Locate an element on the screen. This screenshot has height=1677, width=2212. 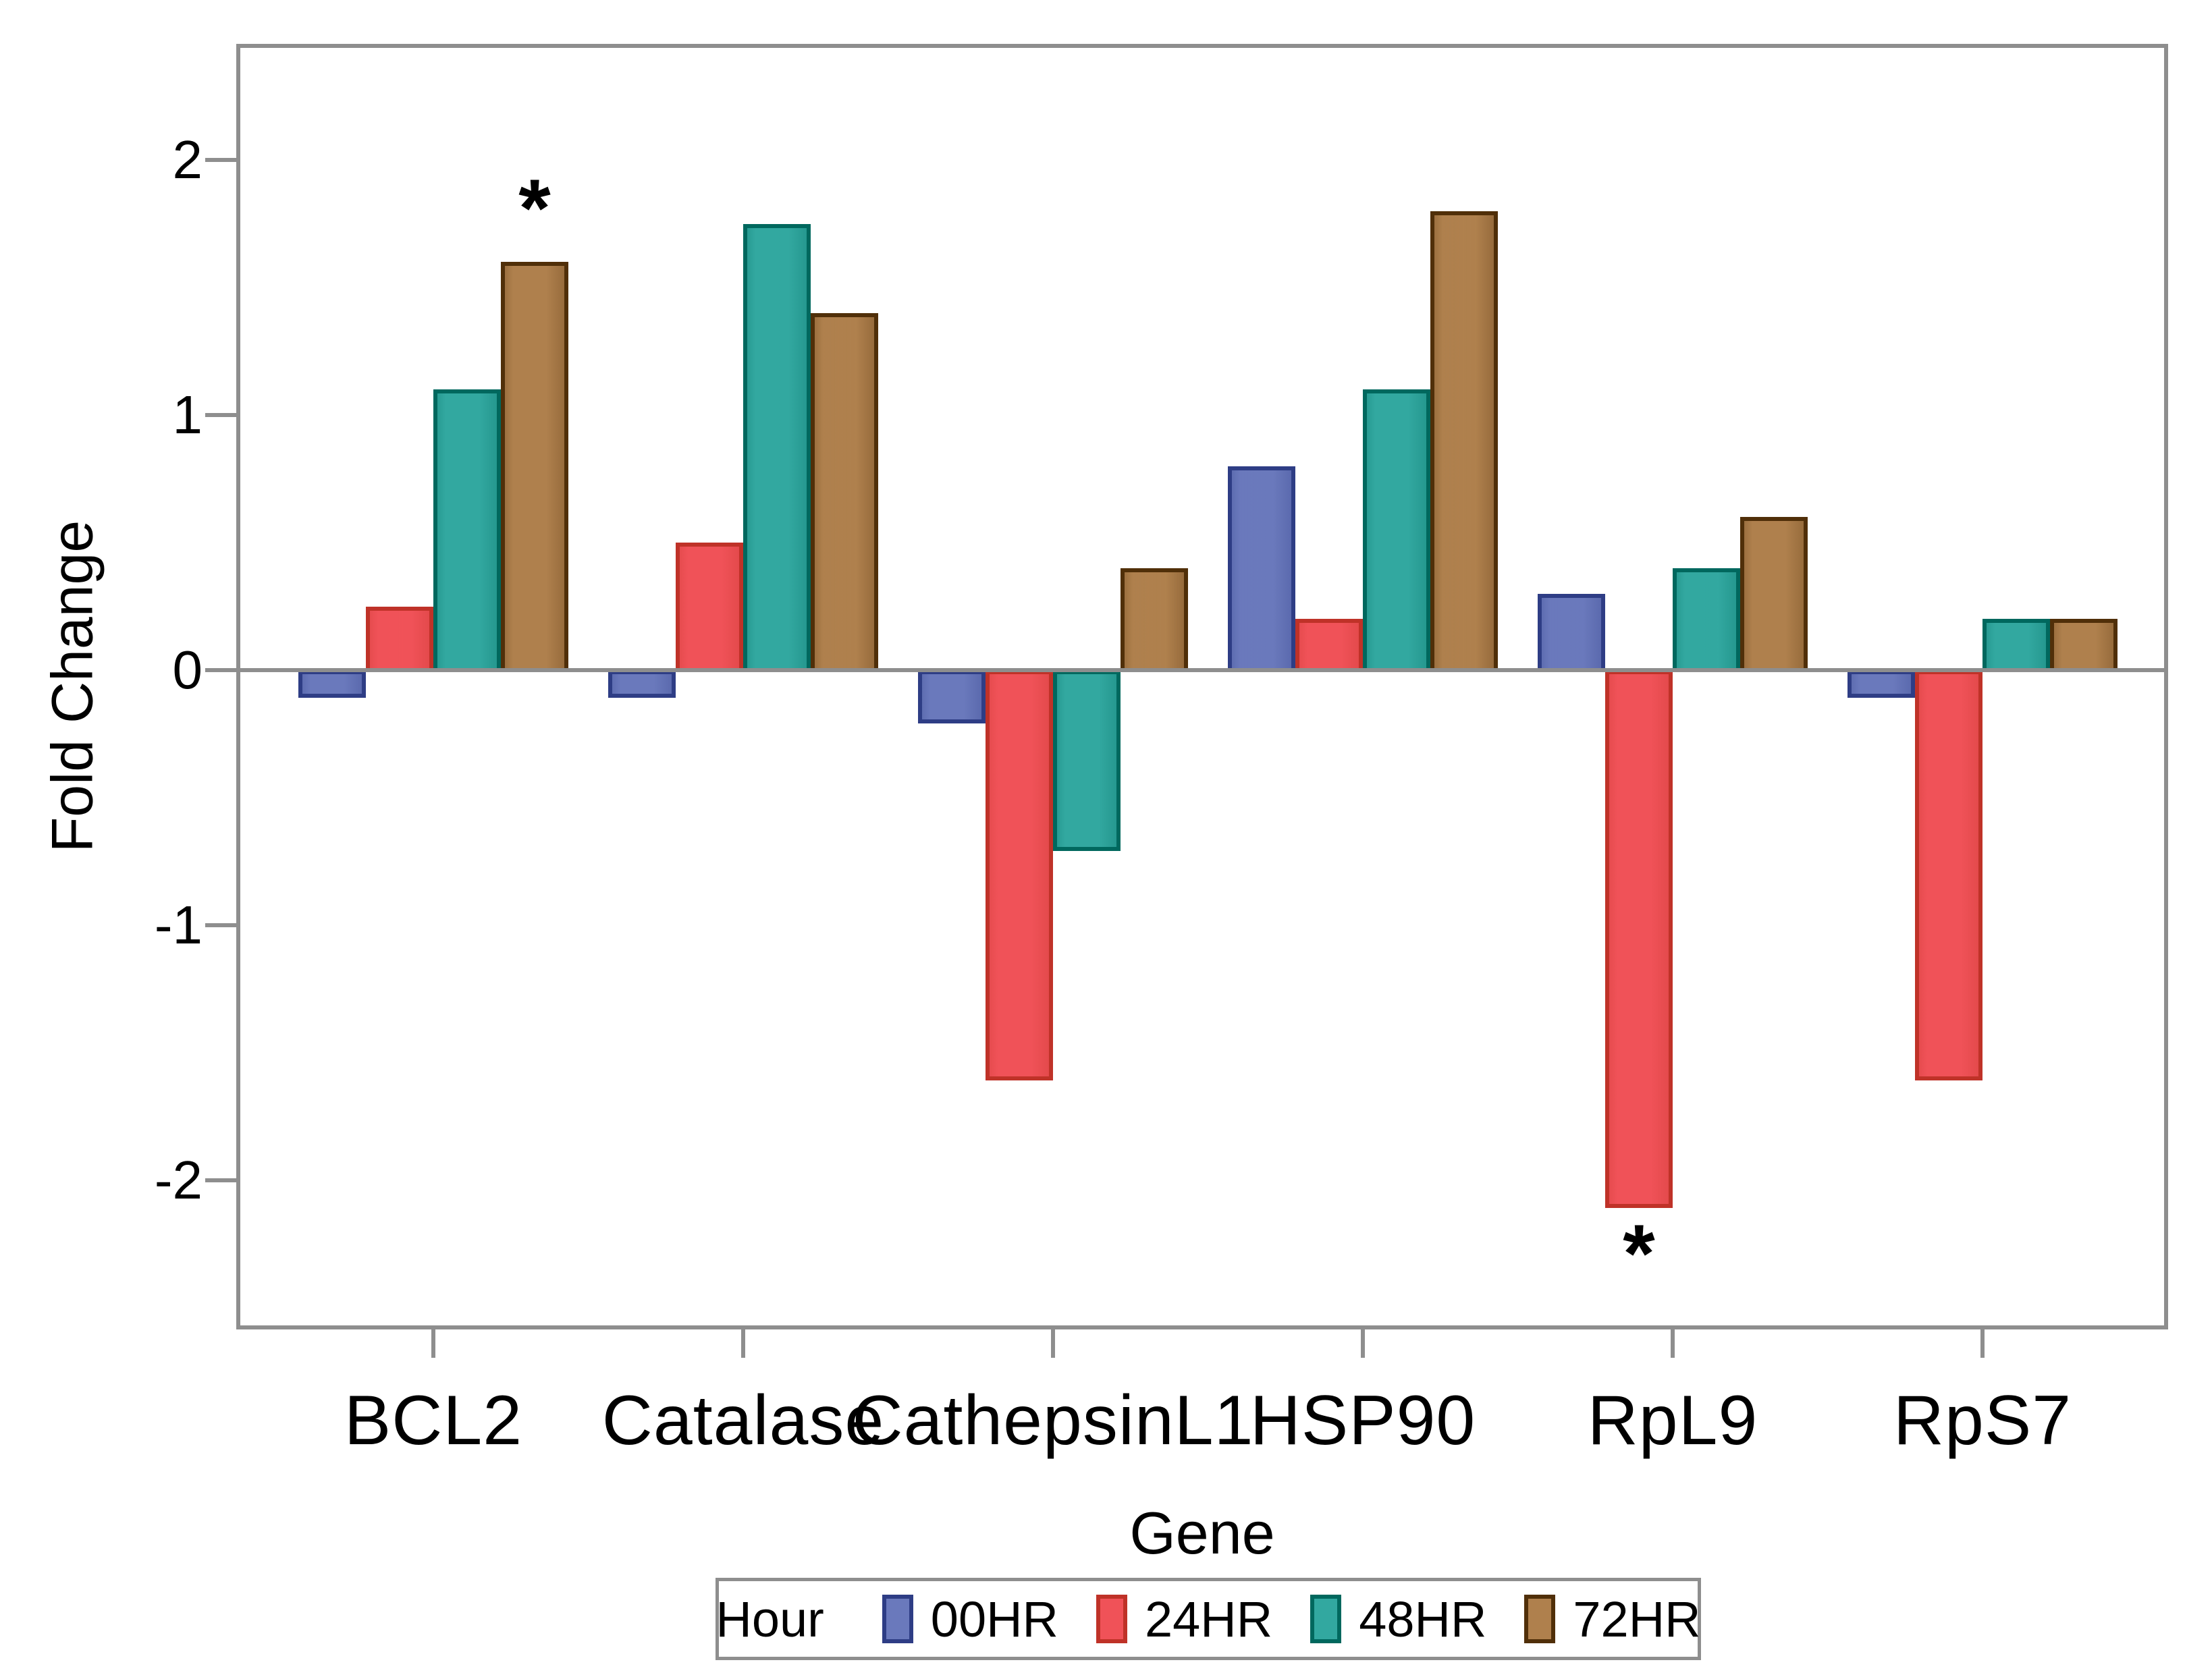
bar-48HR-HSP90 is located at coordinates (1396, 530).